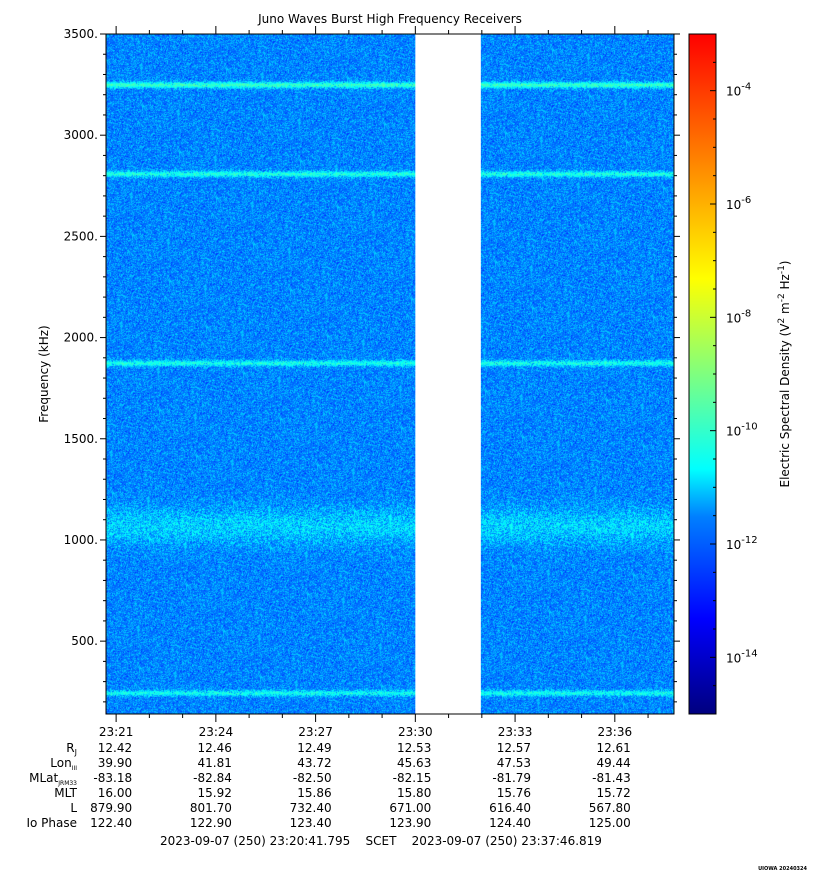 The image size is (815, 880). Describe the element at coordinates (613, 793) in the screenshot. I see `ephemeris-value: 15.72` at that location.